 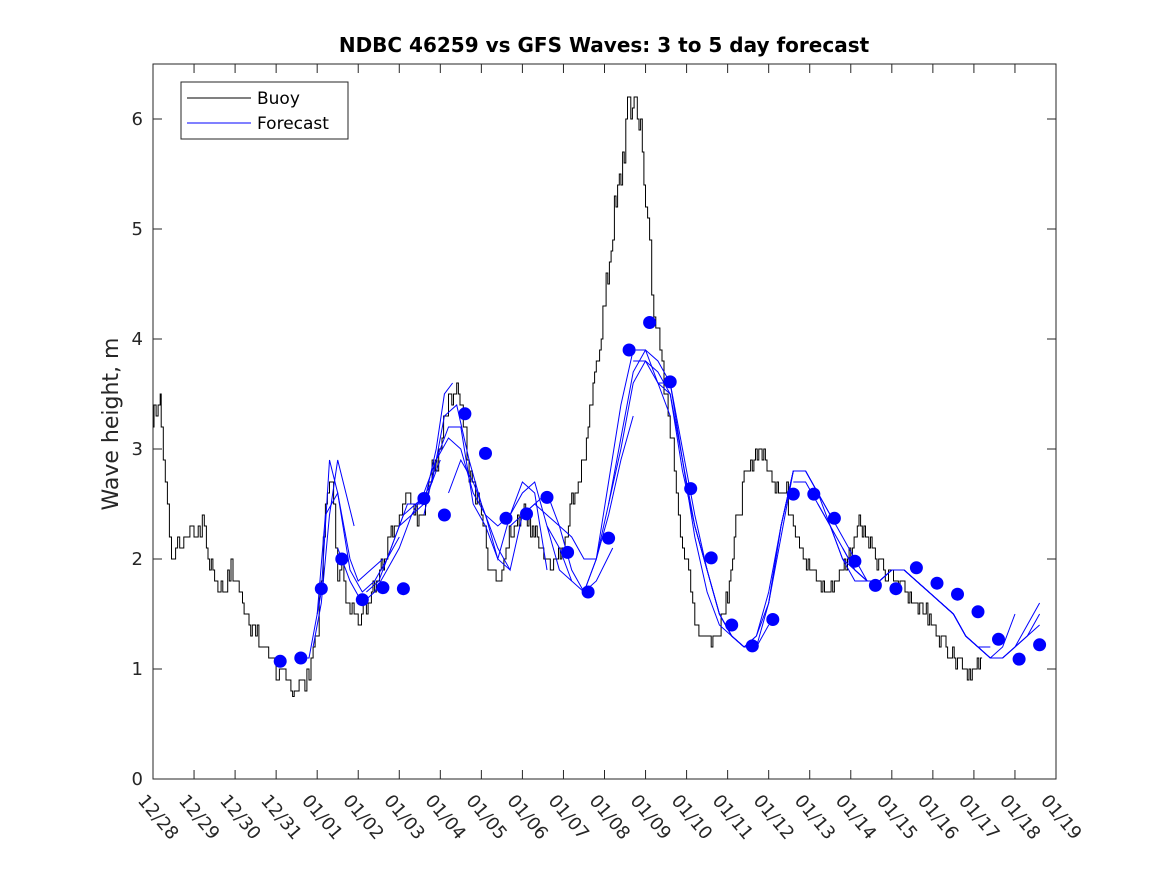 What do you see at coordinates (278, 99) in the screenshot?
I see `legend-buoy-label: Buoy` at bounding box center [278, 99].